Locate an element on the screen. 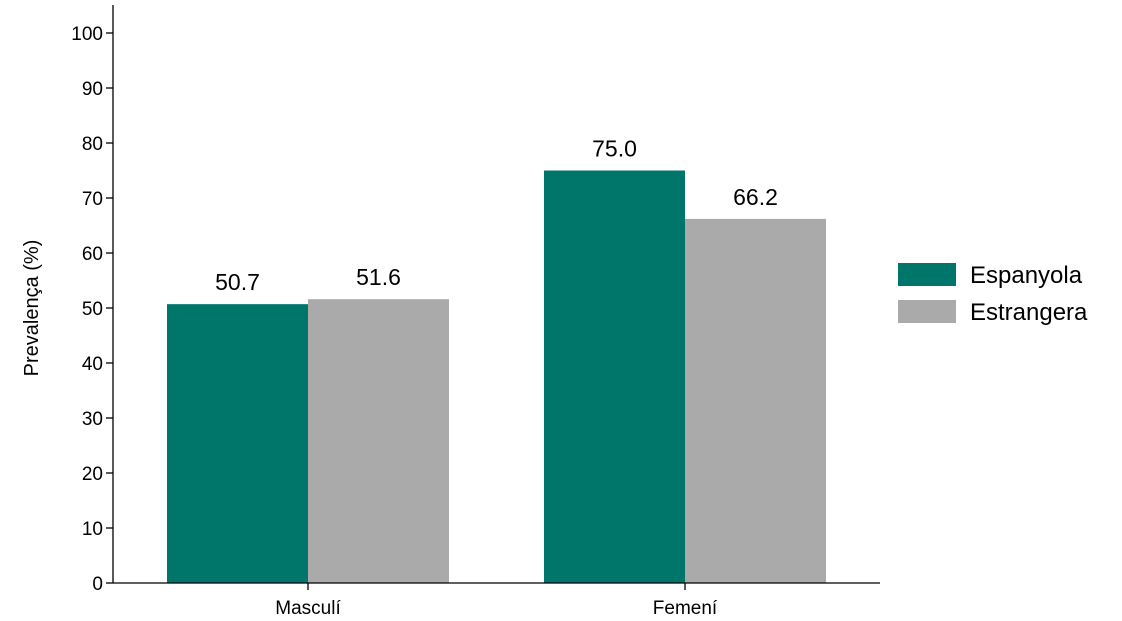 The width and height of the screenshot is (1122, 621). y-tick-label: 0 is located at coordinates (97, 584).